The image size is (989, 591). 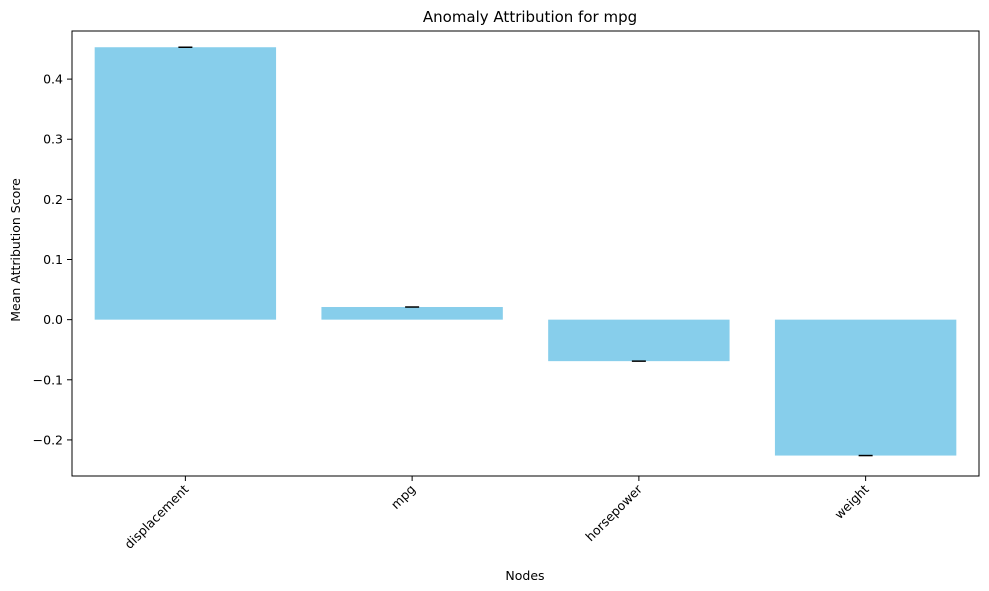 What do you see at coordinates (185, 183) in the screenshot?
I see `bar-displacement` at bounding box center [185, 183].